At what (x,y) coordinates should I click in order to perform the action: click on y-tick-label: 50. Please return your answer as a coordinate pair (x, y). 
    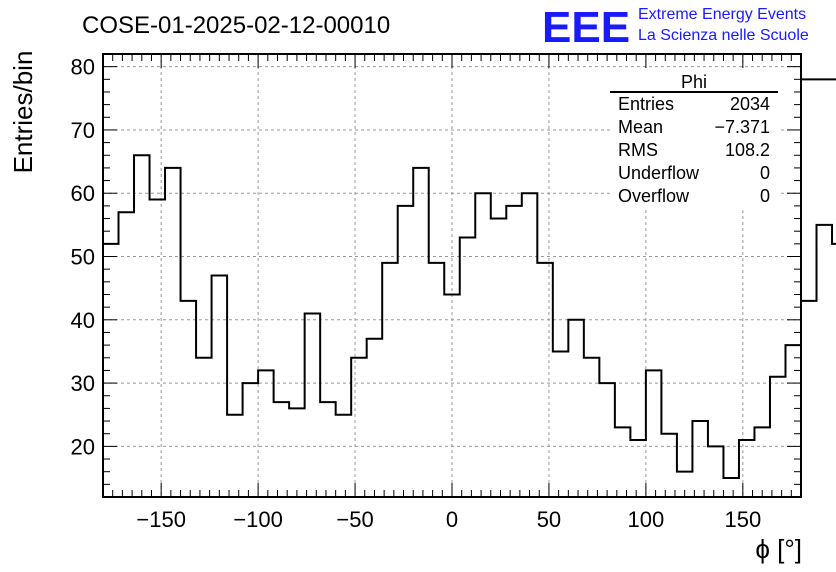
    Looking at the image, I should click on (83, 257).